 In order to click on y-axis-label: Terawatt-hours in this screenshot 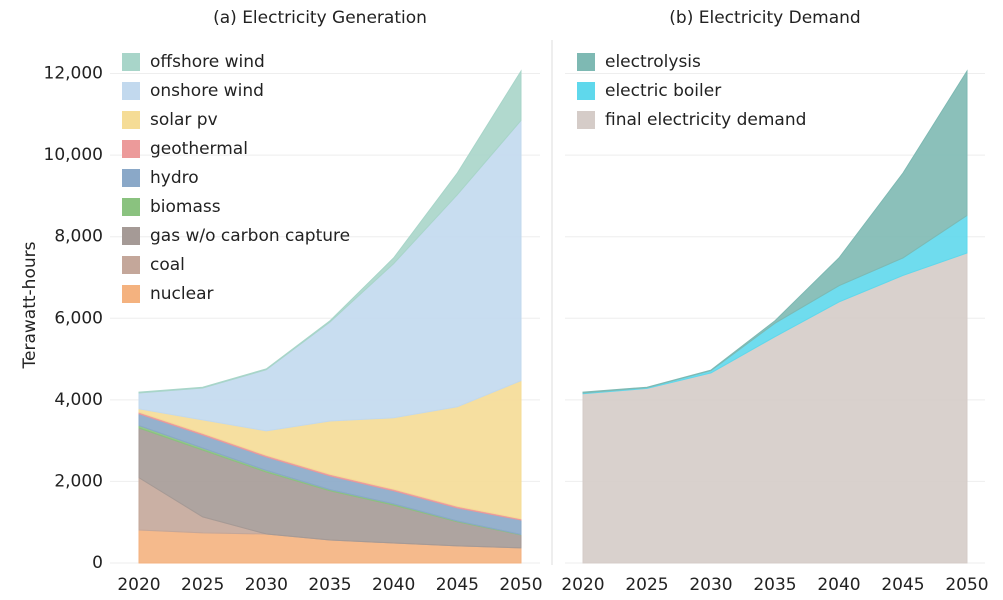, I will do `click(30, 305)`.